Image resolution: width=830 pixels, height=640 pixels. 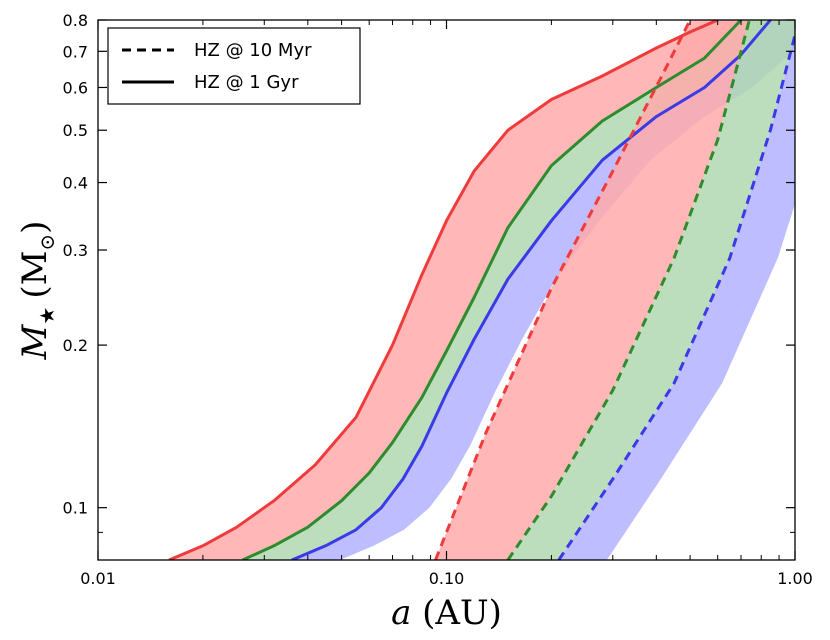 I want to click on x-axis-label-symbol: a, so click(x=406, y=613).